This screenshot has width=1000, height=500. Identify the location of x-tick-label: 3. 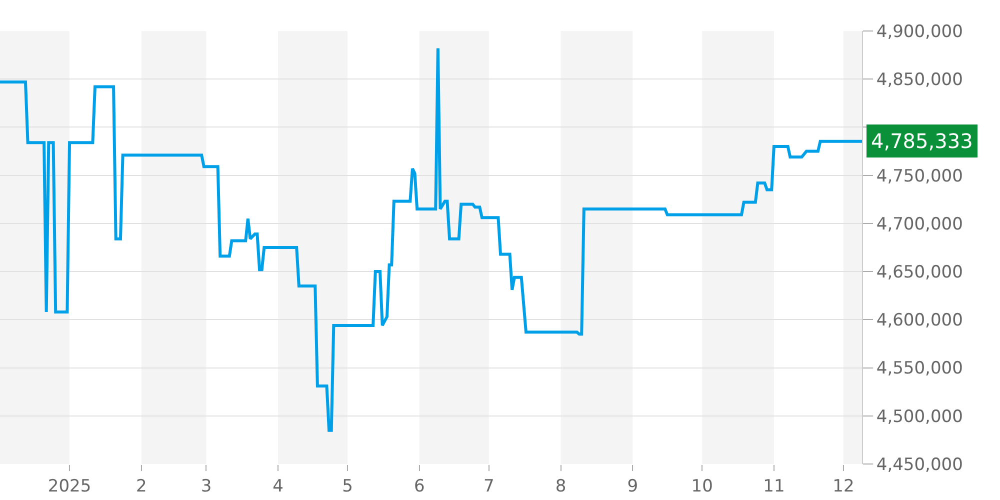
(206, 486).